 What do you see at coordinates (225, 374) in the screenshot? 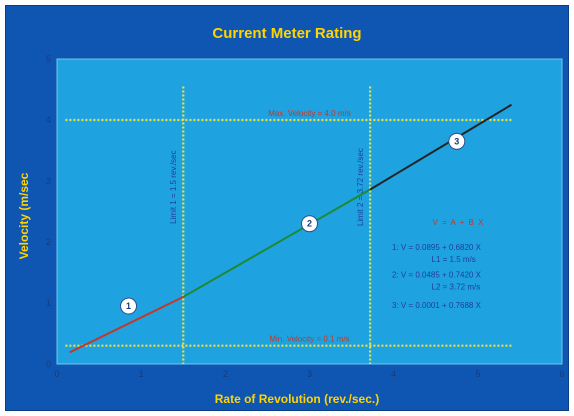
I see `x-tick-label: 2` at bounding box center [225, 374].